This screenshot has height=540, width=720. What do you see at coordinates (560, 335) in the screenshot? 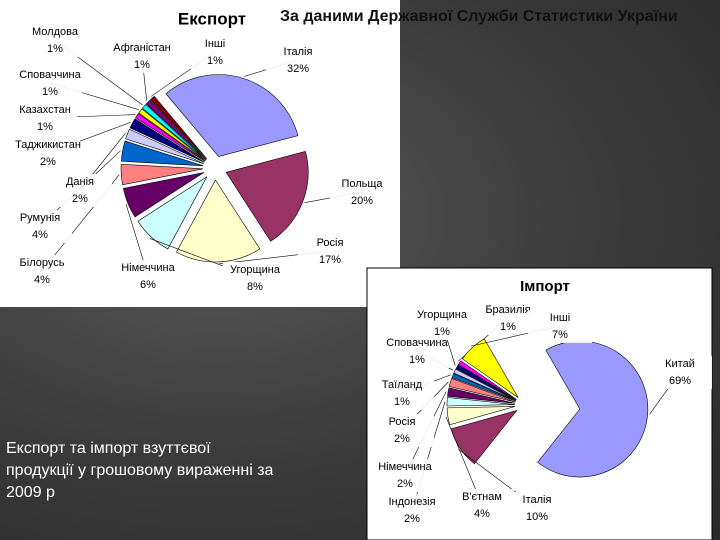
I see `slice-value: 7%` at bounding box center [560, 335].